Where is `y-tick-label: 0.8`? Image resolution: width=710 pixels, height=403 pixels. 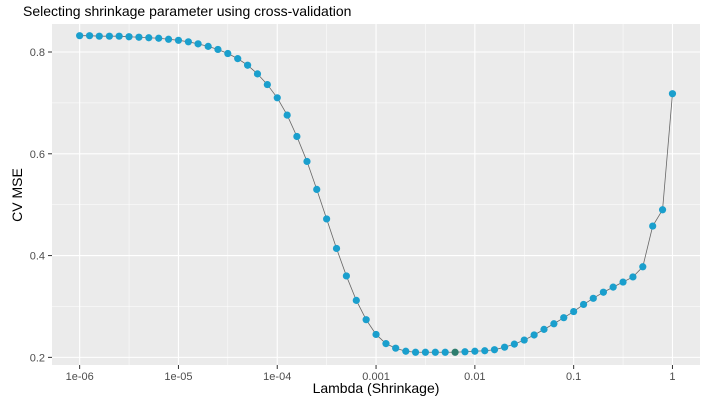
y-tick-label: 0.8 is located at coordinates (37, 53).